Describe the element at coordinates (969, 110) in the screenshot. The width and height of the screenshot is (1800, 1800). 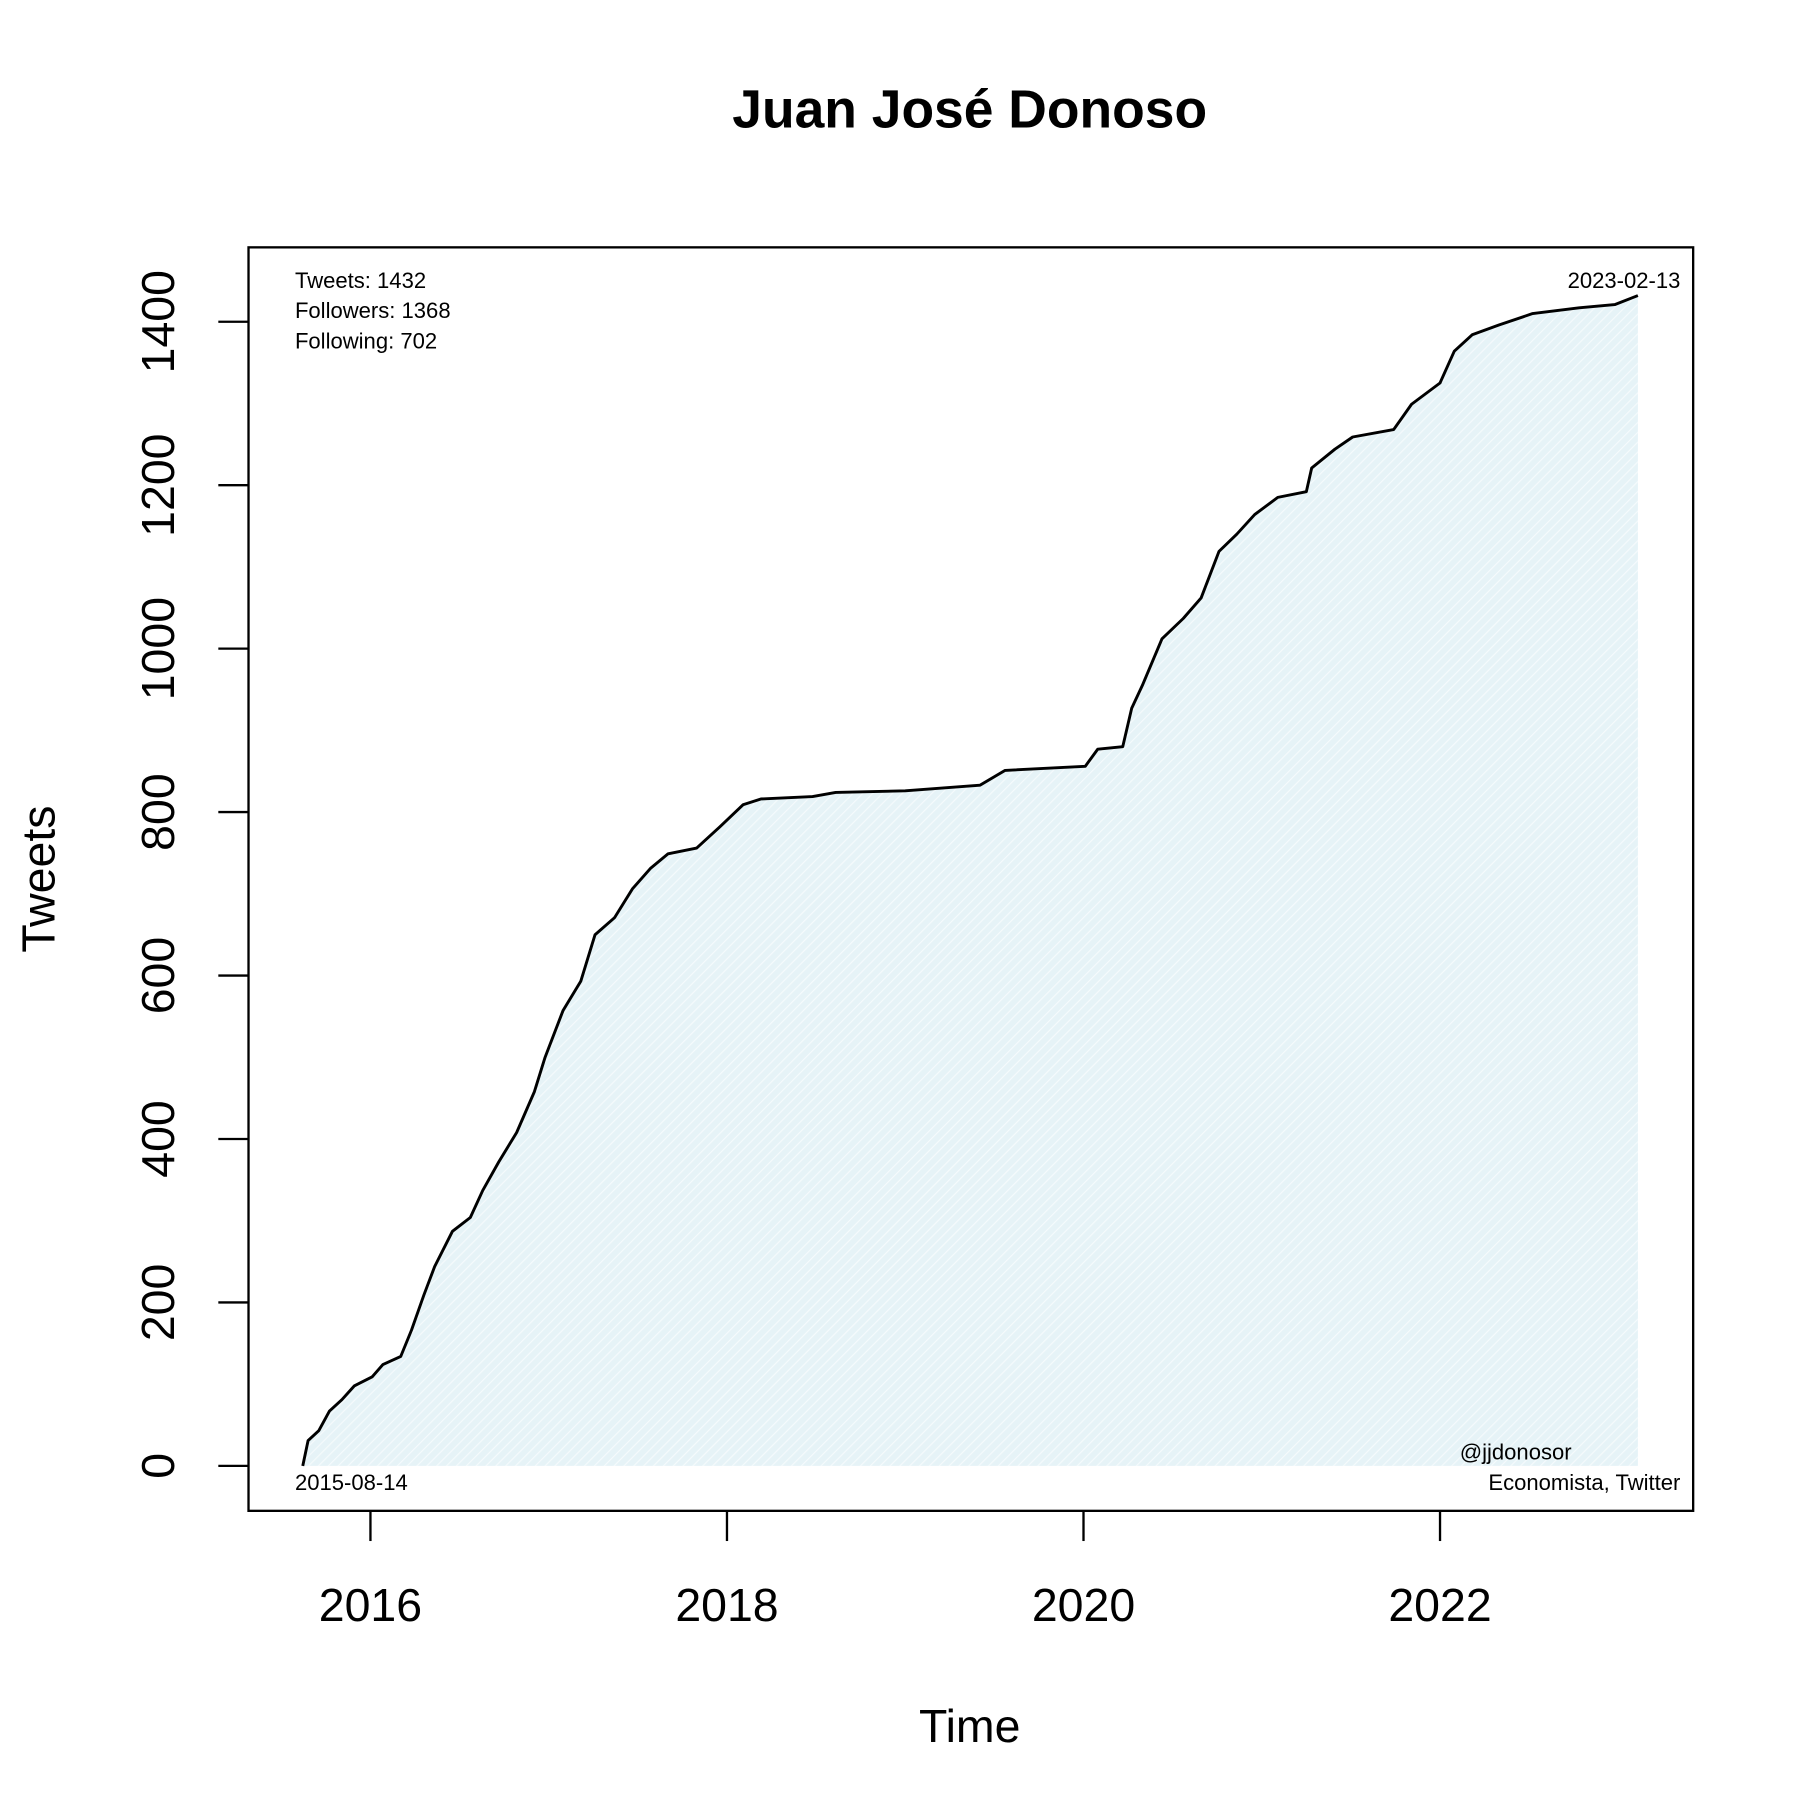
I see `chart-title: Juan José Donoso` at that location.